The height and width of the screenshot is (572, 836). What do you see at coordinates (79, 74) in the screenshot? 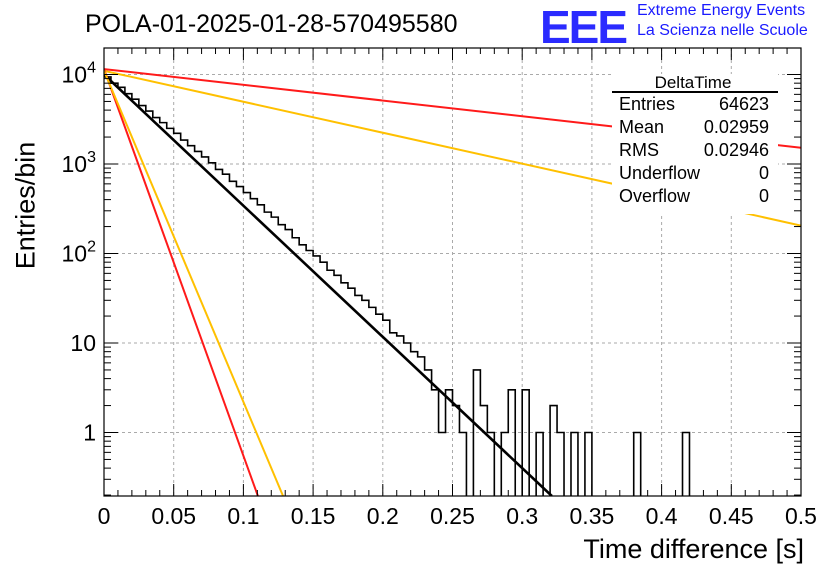
I see `y-tick-label: 10⁴` at bounding box center [79, 74].